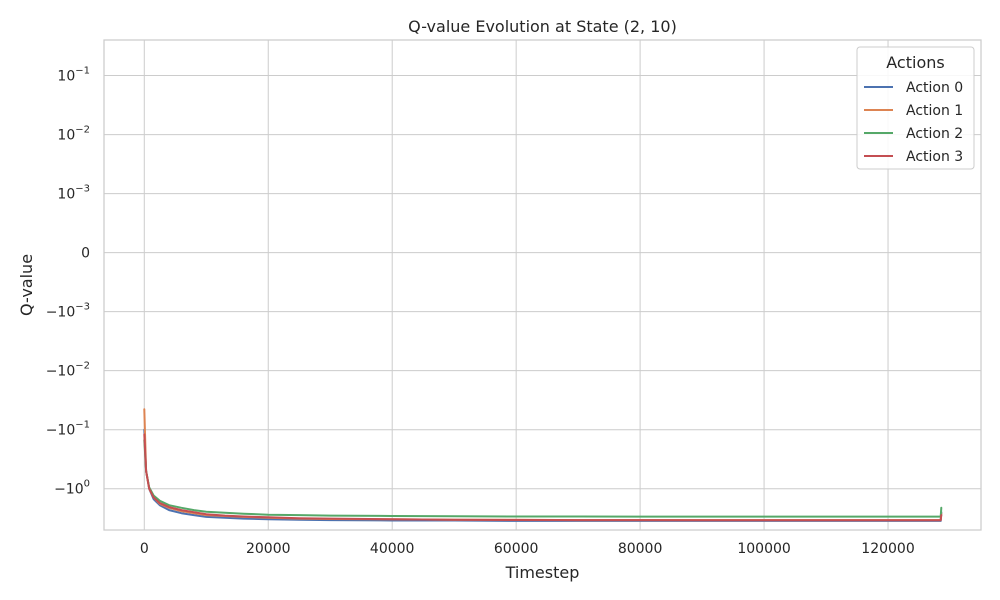 The image size is (1000, 600). What do you see at coordinates (68, 429) in the screenshot?
I see `y-tick-label: −10−1` at bounding box center [68, 429].